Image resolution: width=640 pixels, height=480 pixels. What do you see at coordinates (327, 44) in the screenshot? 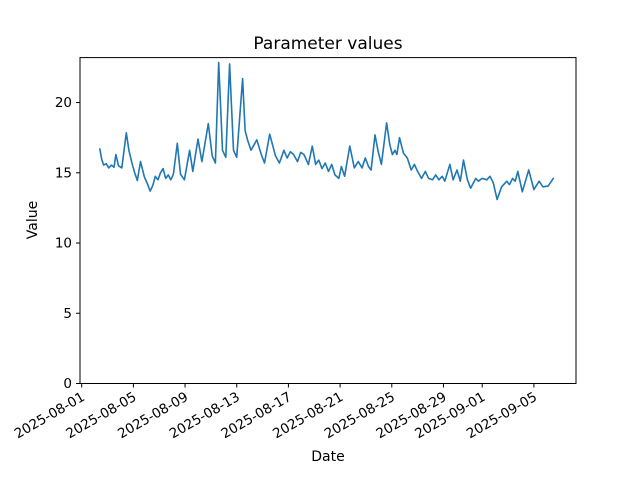
I see `chart-title: Parameter values` at bounding box center [327, 44].